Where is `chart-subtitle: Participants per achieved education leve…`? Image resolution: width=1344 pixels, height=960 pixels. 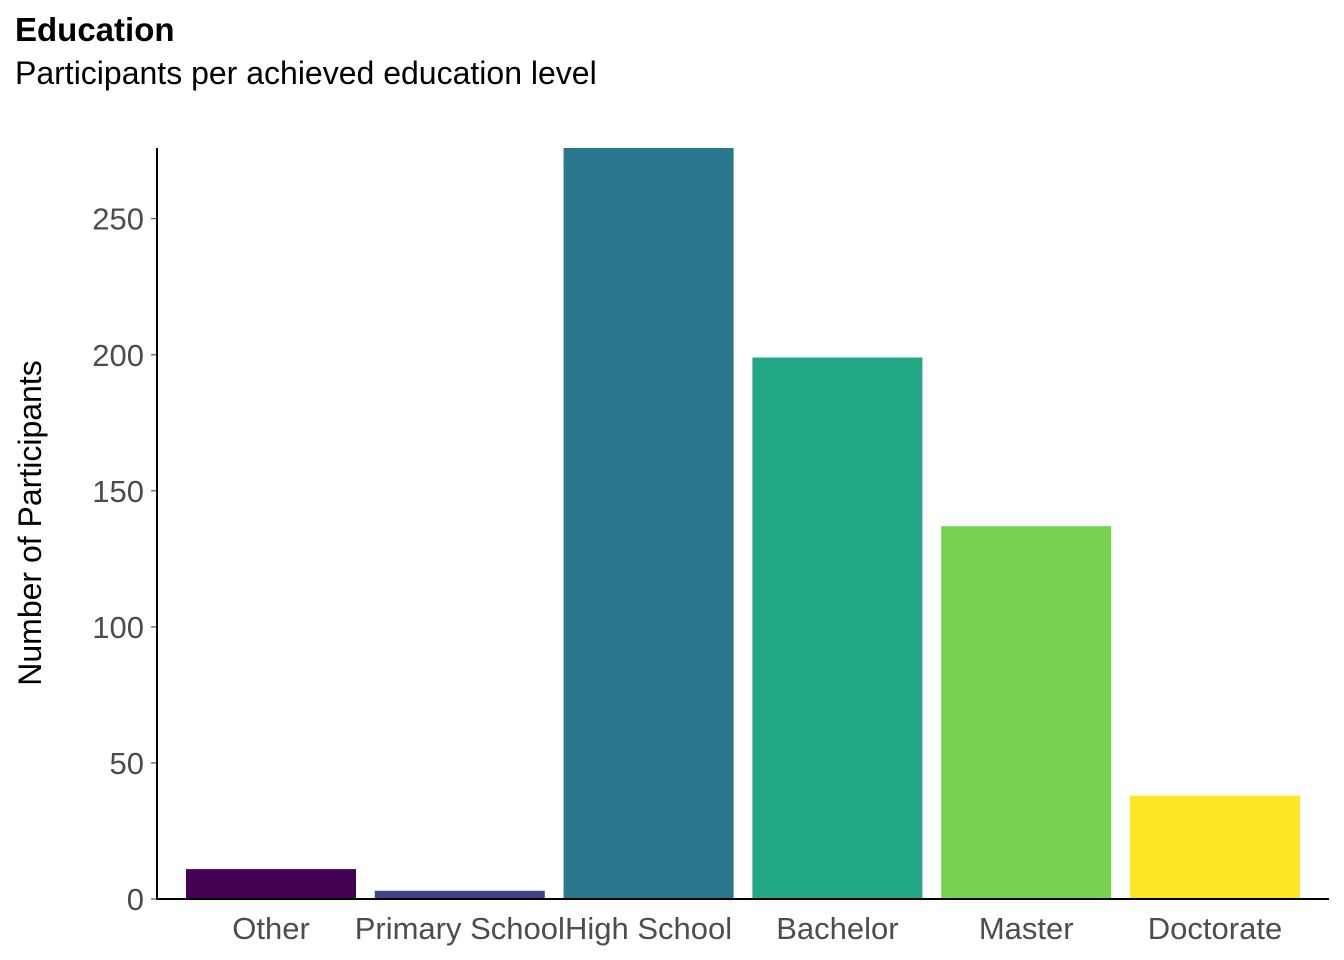
chart-subtitle: Participants per achieved education leve… is located at coordinates (306, 73).